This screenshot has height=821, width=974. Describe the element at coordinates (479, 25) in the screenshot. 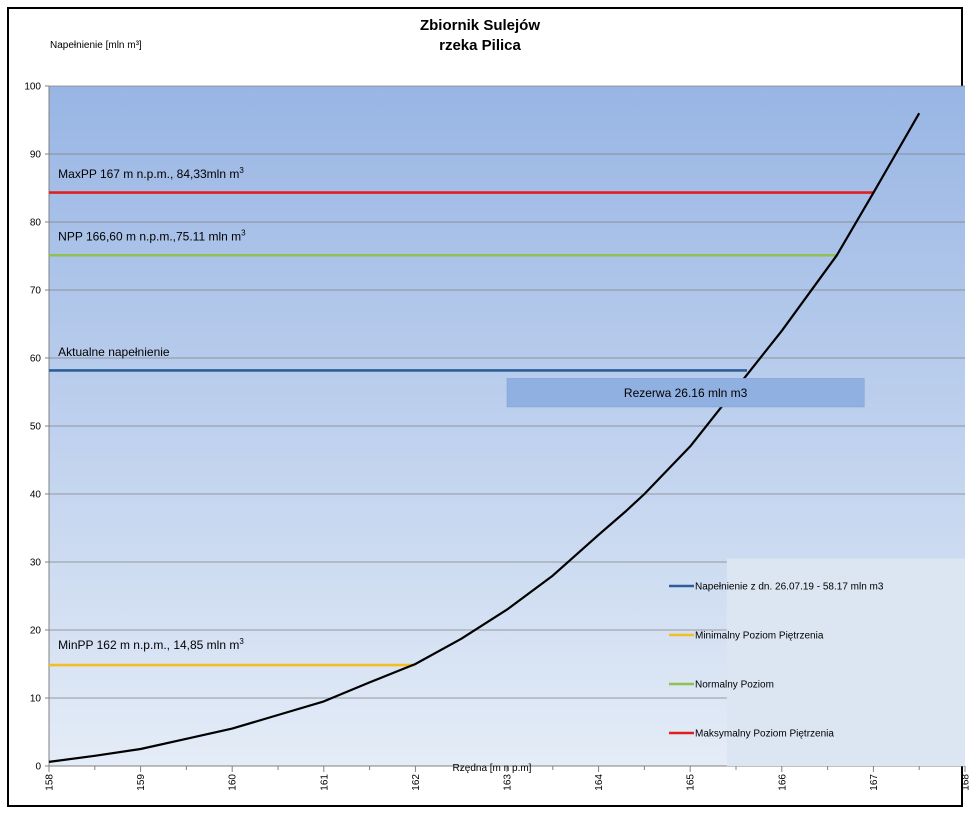

I see `chart-title: Zbiornik Sulejów` at that location.